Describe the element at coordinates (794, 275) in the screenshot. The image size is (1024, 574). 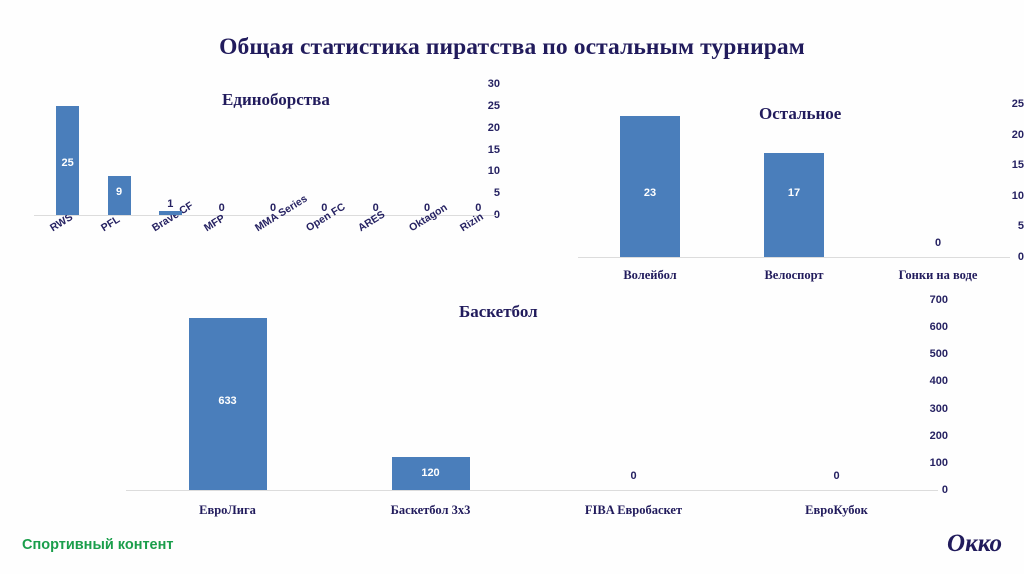
I see `x-axis-tick-label: Велоспорт` at that location.